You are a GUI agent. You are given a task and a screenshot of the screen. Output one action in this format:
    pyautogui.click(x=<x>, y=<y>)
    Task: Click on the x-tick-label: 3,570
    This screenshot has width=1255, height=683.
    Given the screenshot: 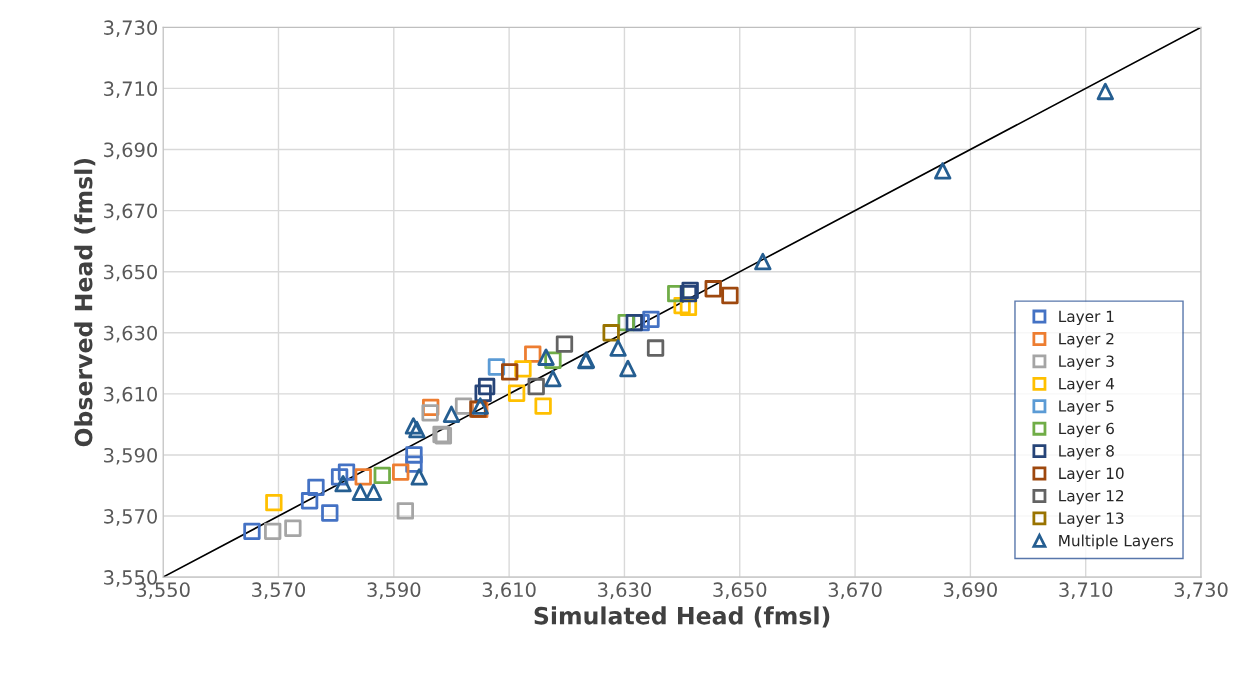 What is the action you would take?
    pyautogui.click(x=279, y=591)
    